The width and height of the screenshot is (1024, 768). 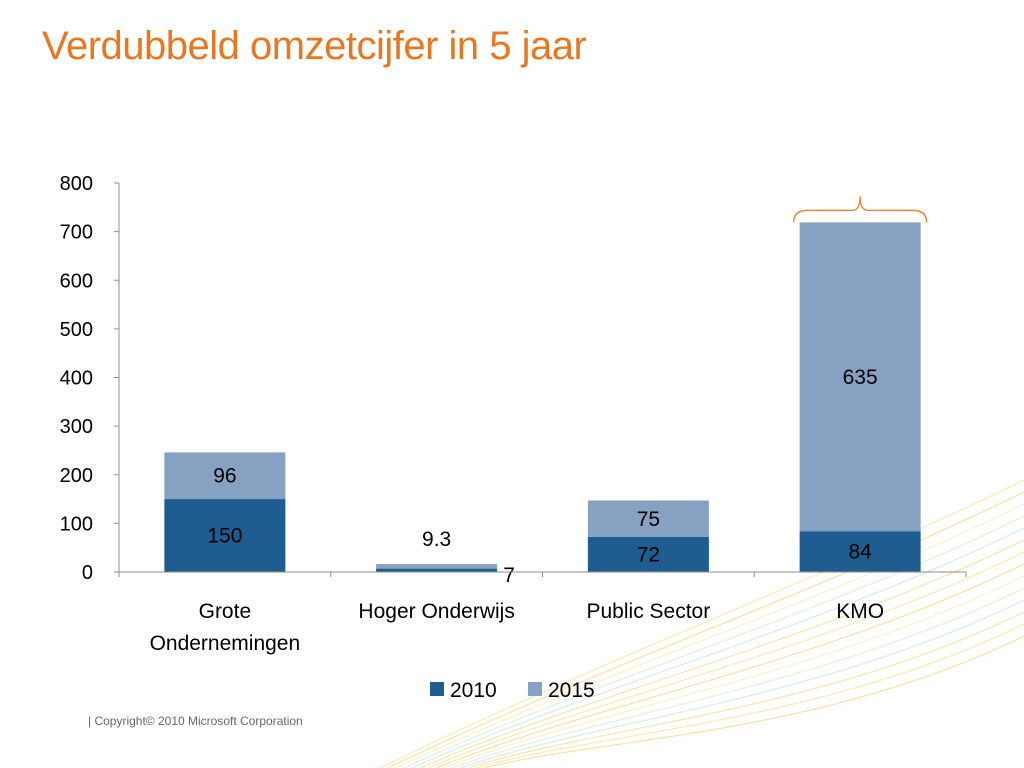 What do you see at coordinates (436, 611) in the screenshot?
I see `x-category-label: Hoger Onderwijs` at bounding box center [436, 611].